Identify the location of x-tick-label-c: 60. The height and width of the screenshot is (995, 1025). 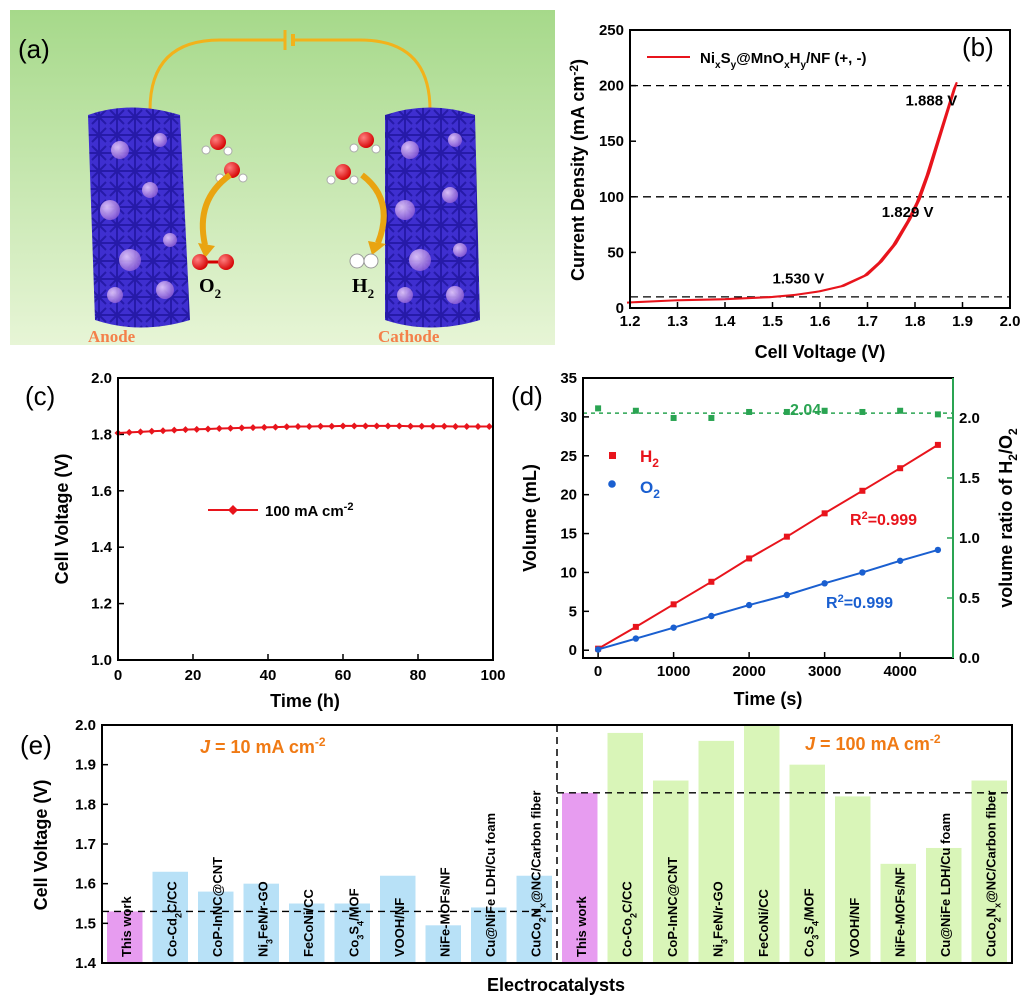
(343, 675).